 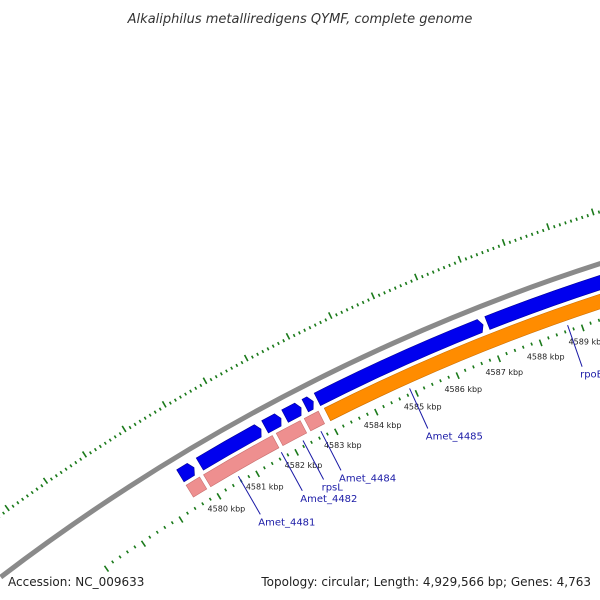 I want to click on rpoB-gene, so click(x=461, y=357).